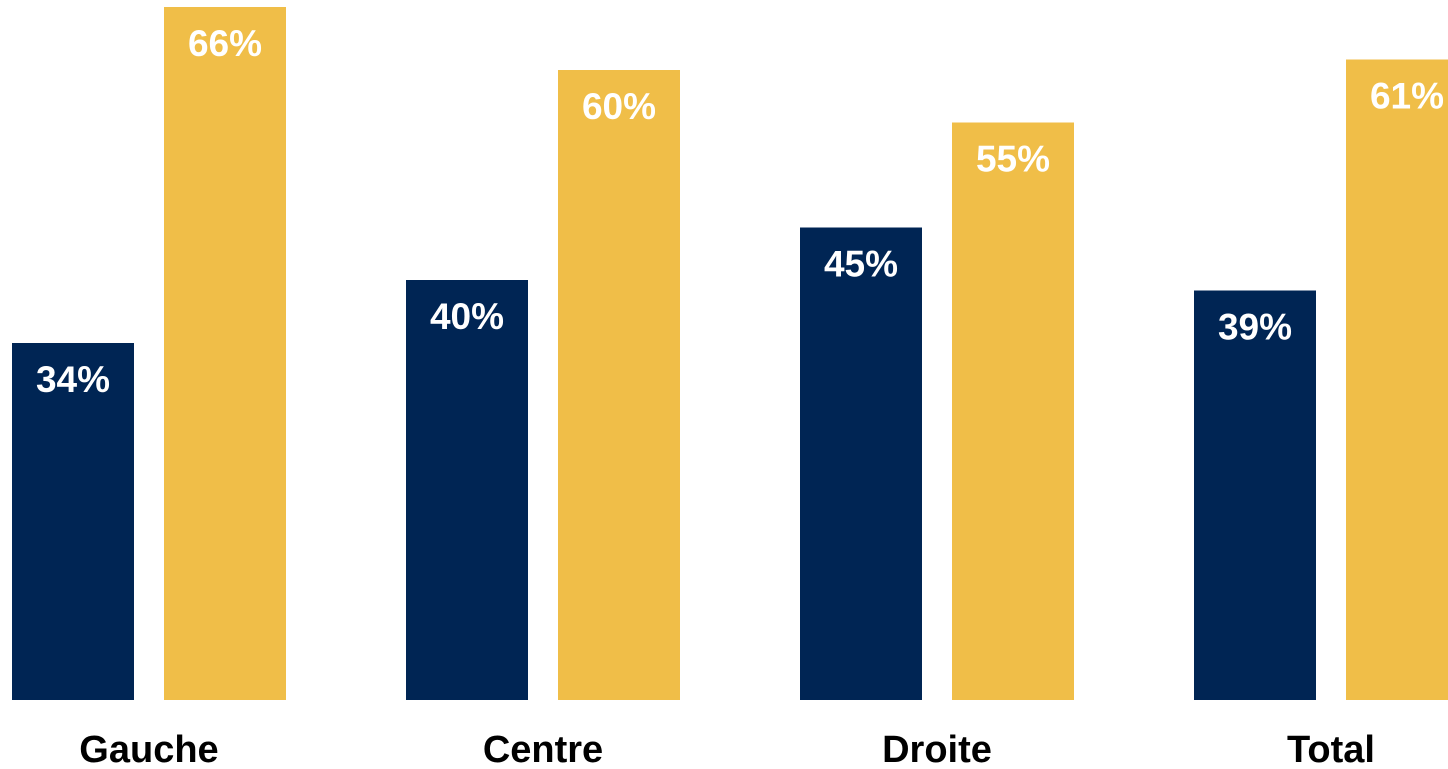  What do you see at coordinates (225, 43) in the screenshot?
I see `bar-value-label: 66%` at bounding box center [225, 43].